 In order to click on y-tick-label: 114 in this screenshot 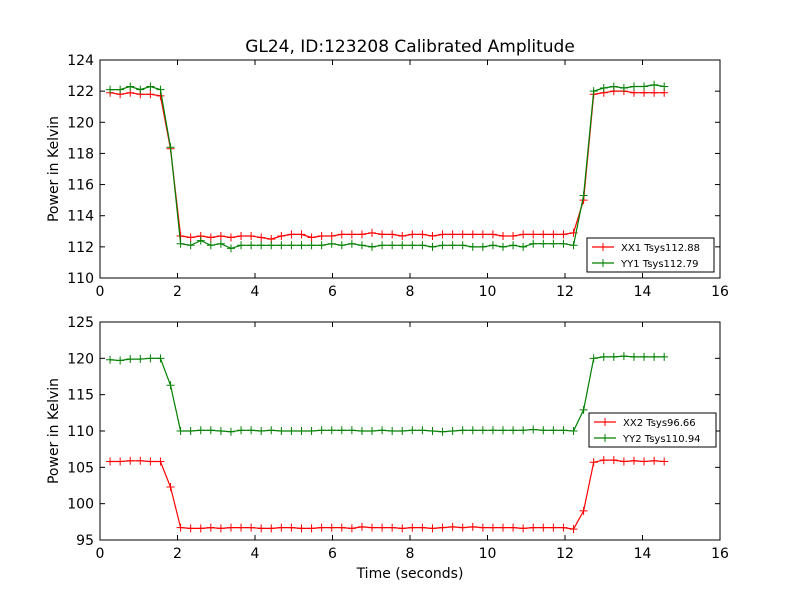, I will do `click(80, 217)`.